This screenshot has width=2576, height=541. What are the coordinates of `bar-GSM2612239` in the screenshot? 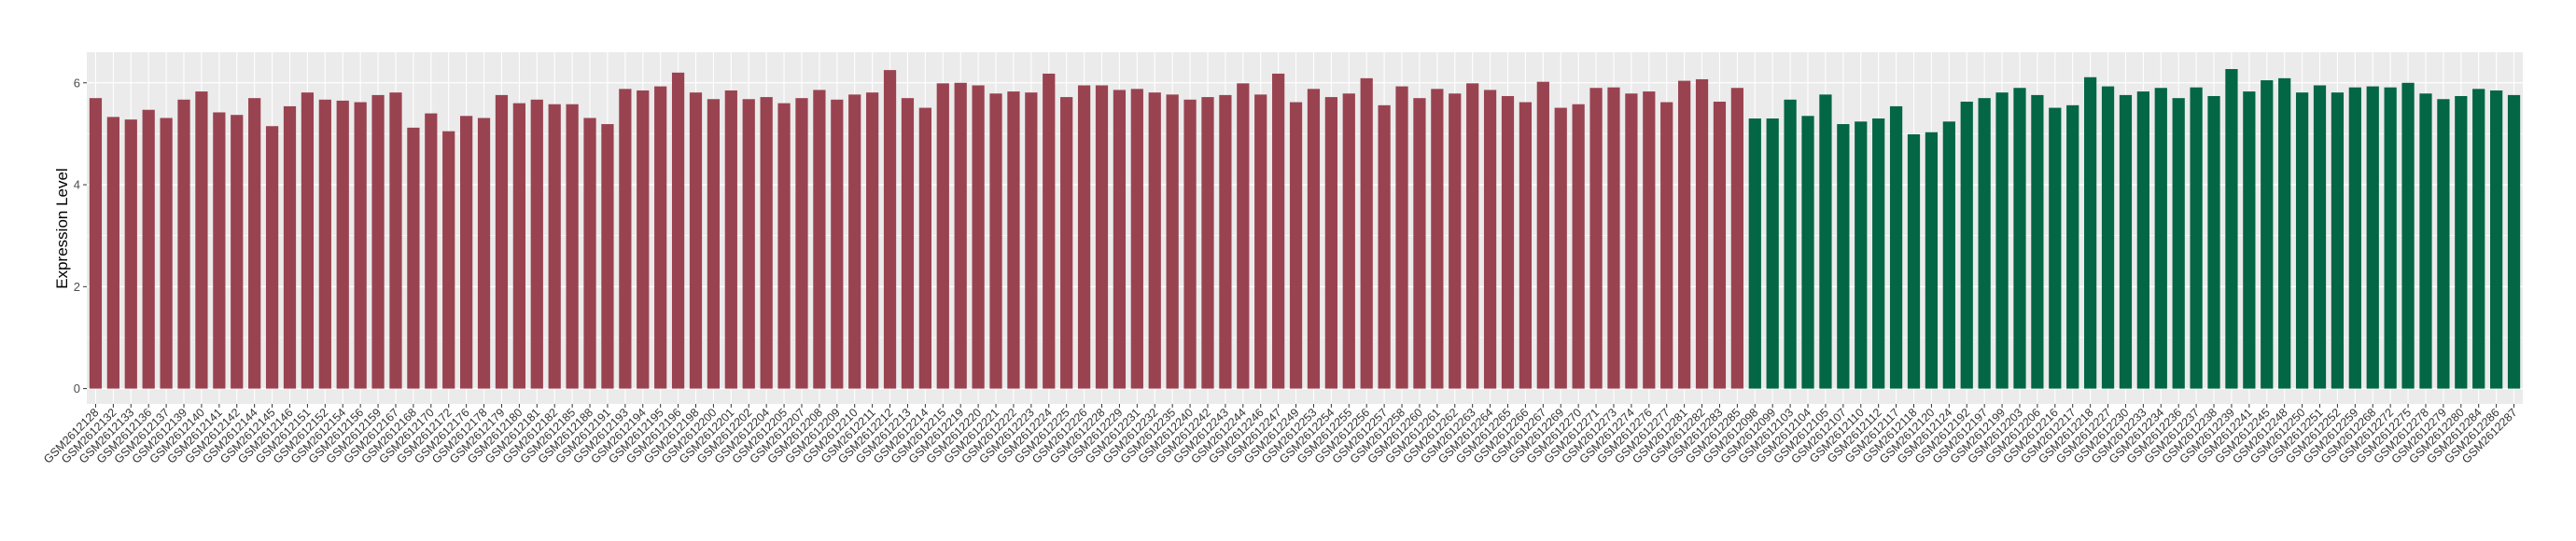 It's located at (2231, 229).